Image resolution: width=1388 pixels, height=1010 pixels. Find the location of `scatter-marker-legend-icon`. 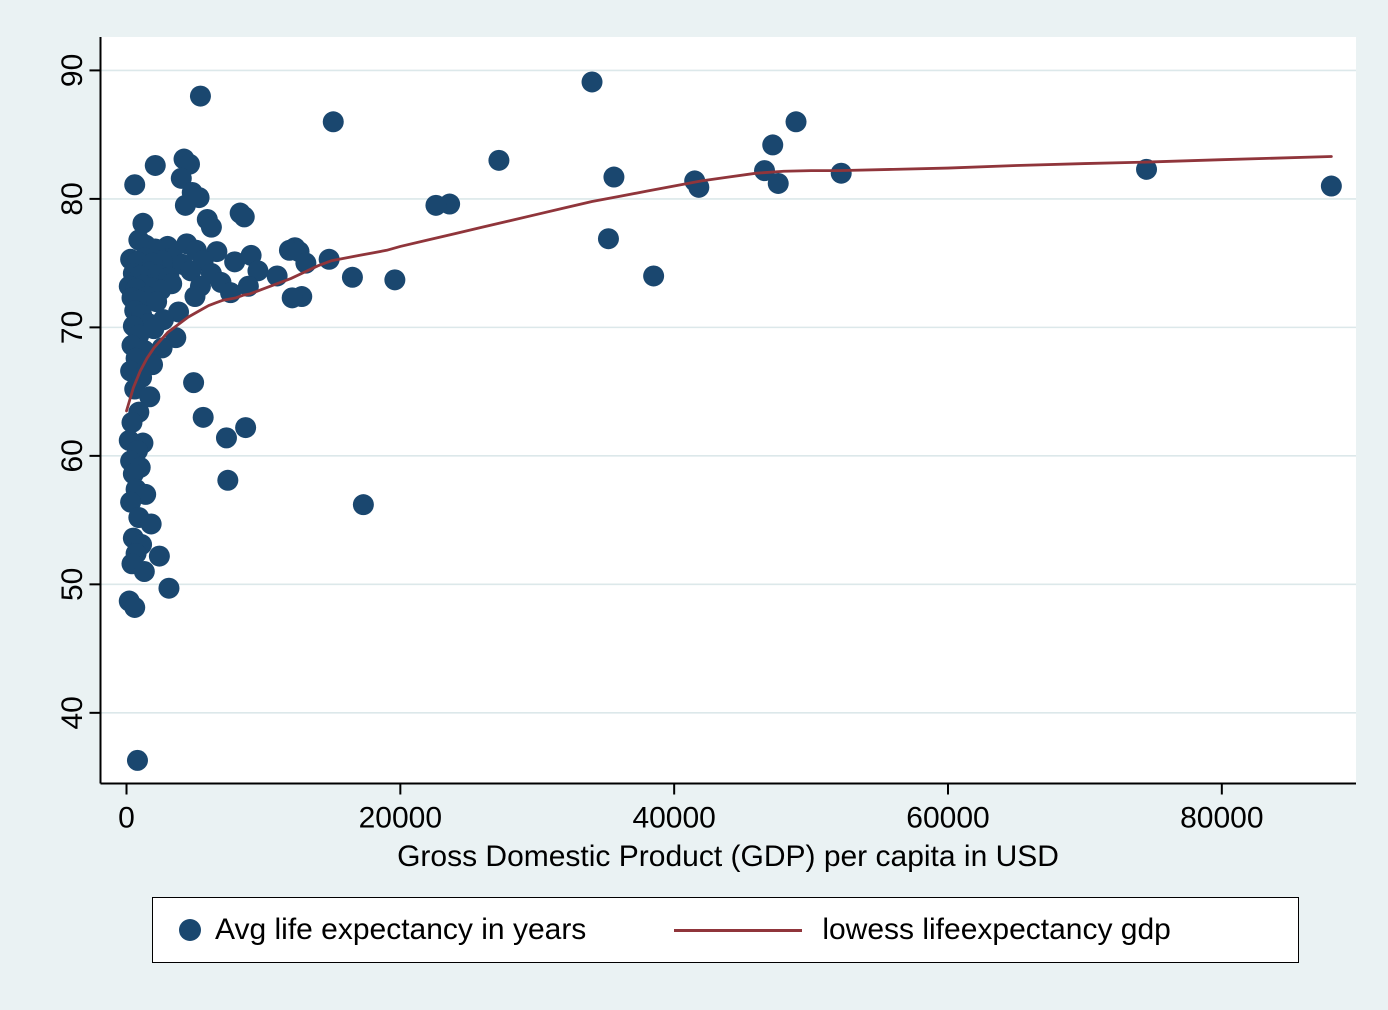

scatter-marker-legend-icon is located at coordinates (190, 930).